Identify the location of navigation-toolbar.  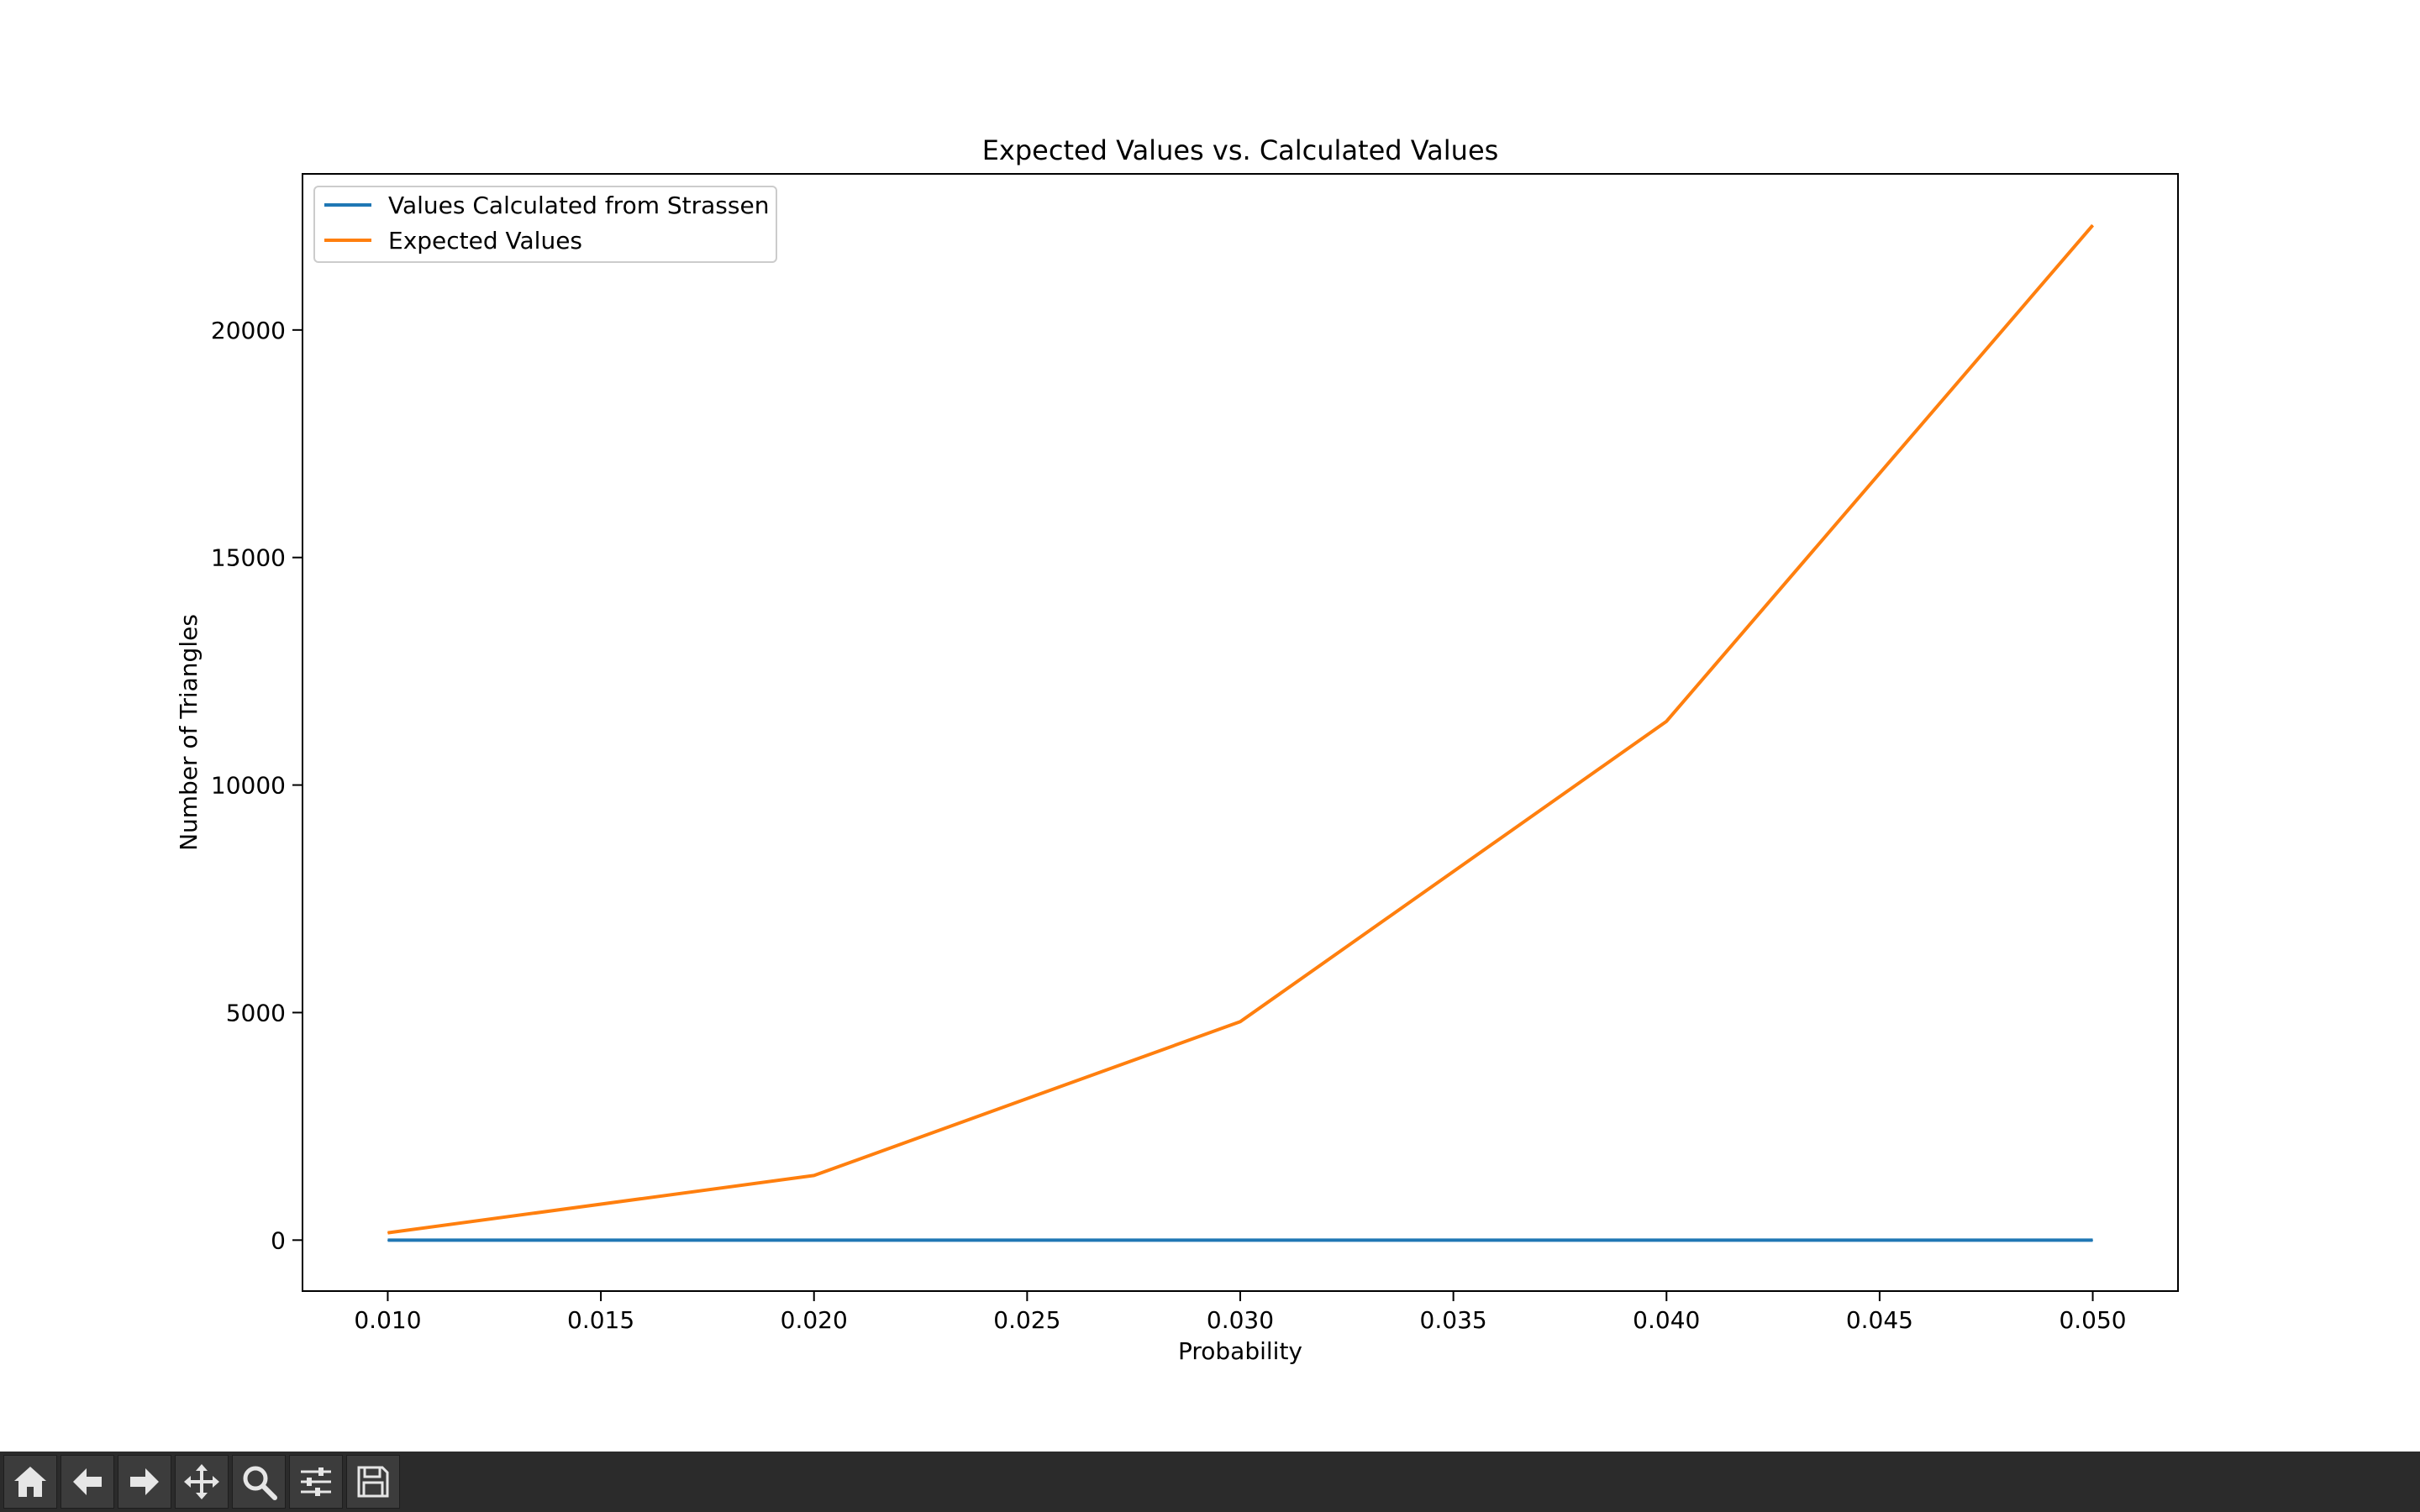
(1210, 1482).